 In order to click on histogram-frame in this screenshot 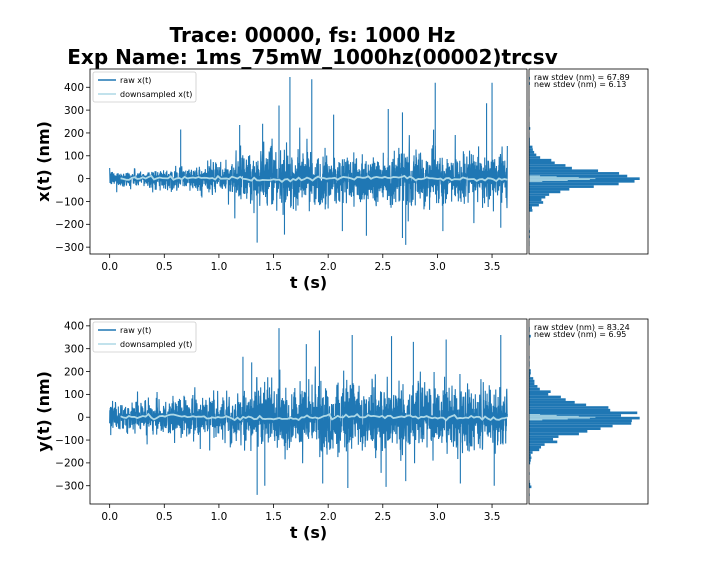, I will do `click(588, 411)`.